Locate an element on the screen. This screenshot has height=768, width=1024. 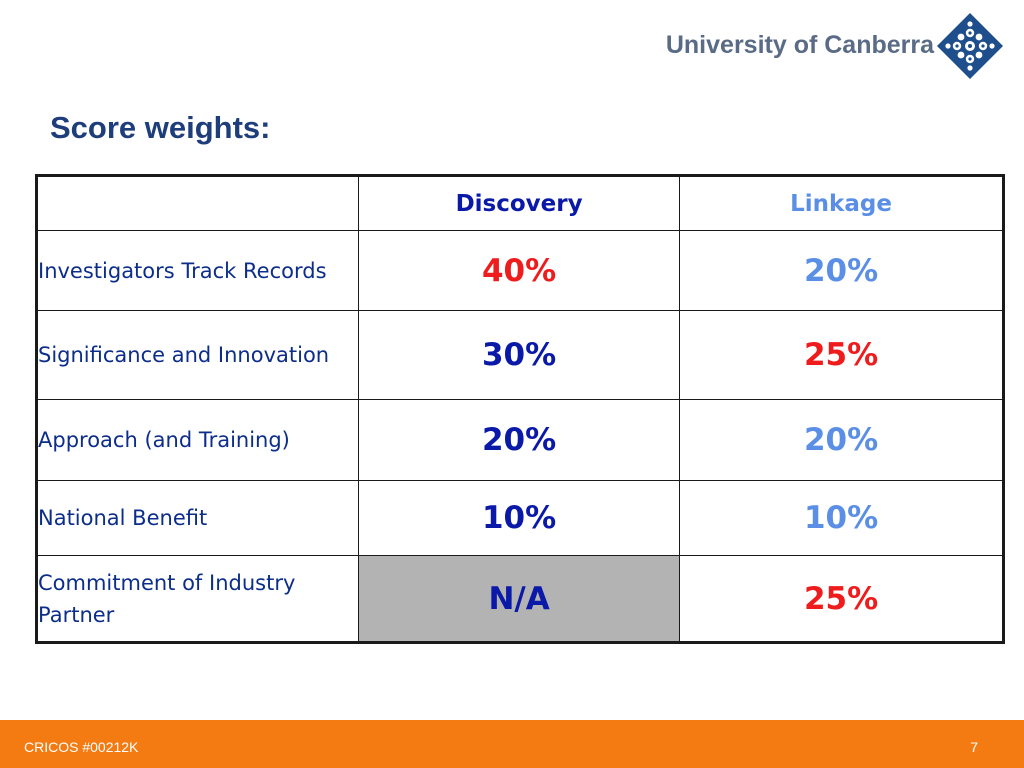
slide-title: Score weights: is located at coordinates (160, 127).